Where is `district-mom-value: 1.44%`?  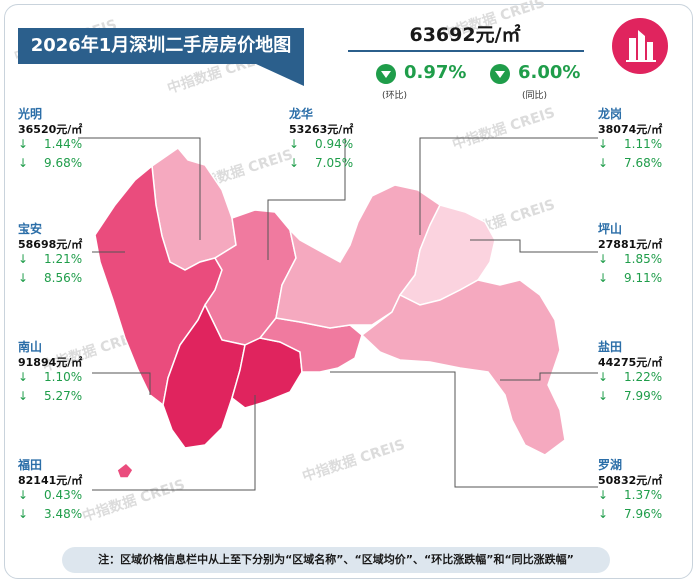 district-mom-value: 1.44% is located at coordinates (63, 144).